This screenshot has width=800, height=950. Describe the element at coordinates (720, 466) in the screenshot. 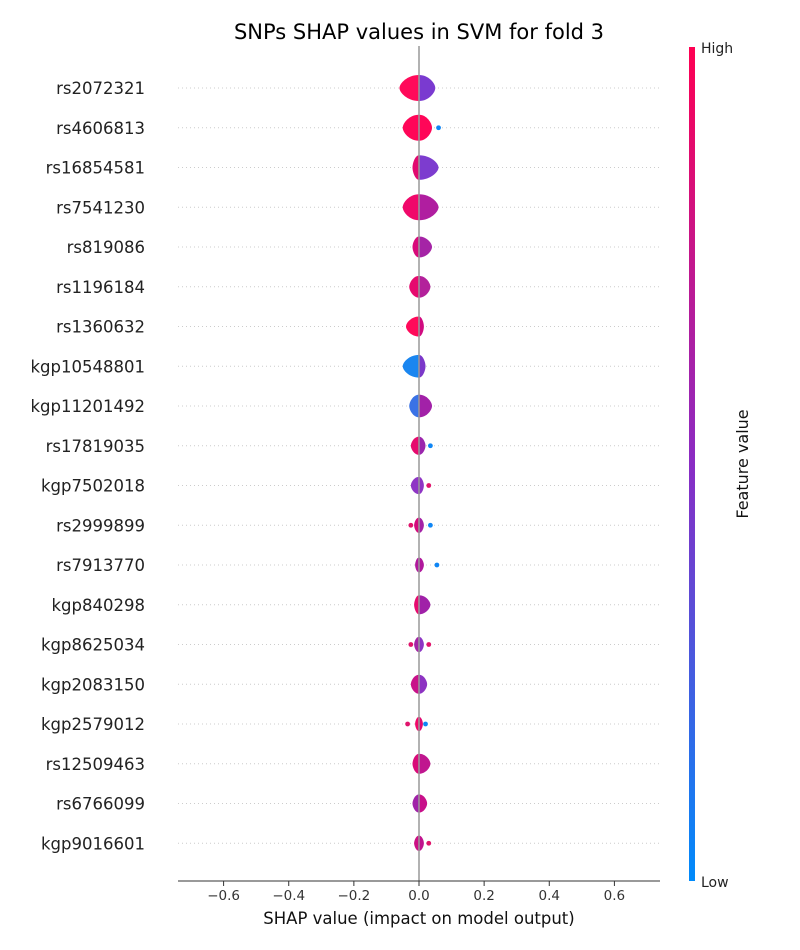

I see `colorbar: High Low Feature value` at that location.